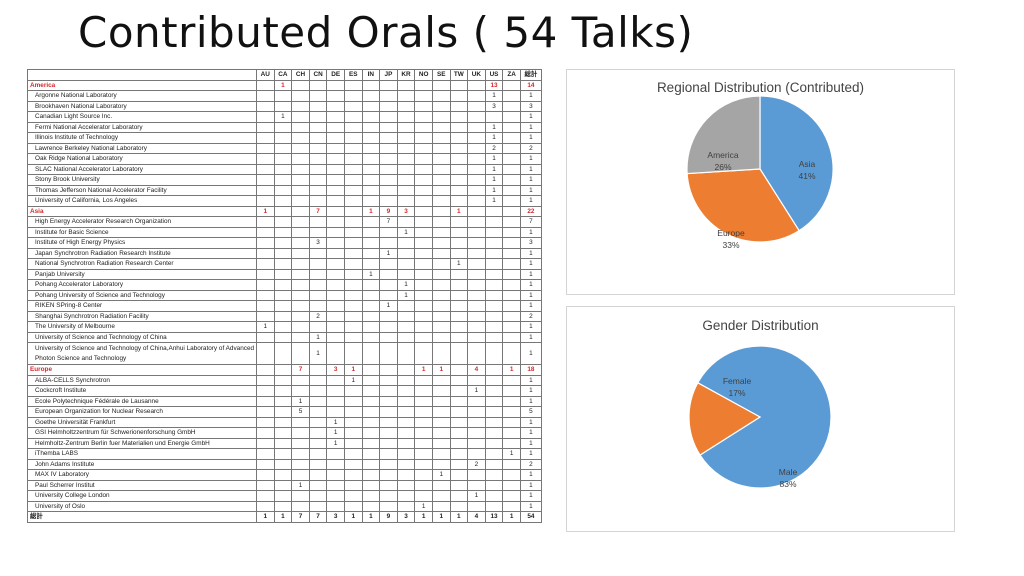 This screenshot has width=1024, height=576. Describe the element at coordinates (284, 370) in the screenshot. I see `region-row: Europe 7 3 1 1 1 4 1 18` at that location.